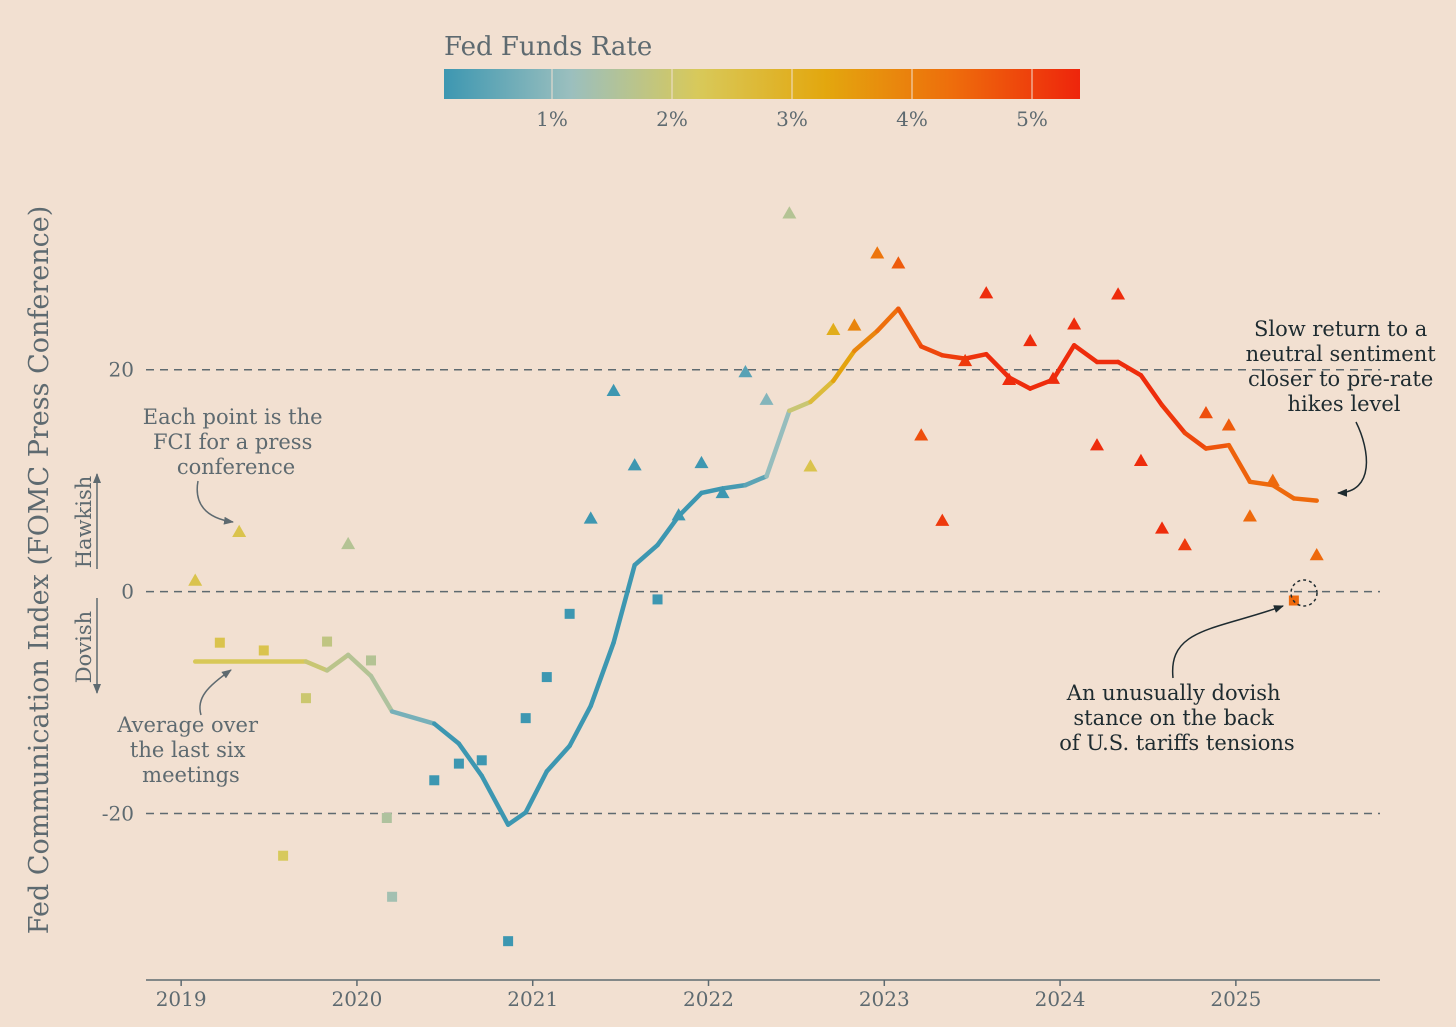 This screenshot has height=1027, width=1456. Describe the element at coordinates (118, 592) in the screenshot. I see `y-axis-ticks: -20 0 20` at that location.